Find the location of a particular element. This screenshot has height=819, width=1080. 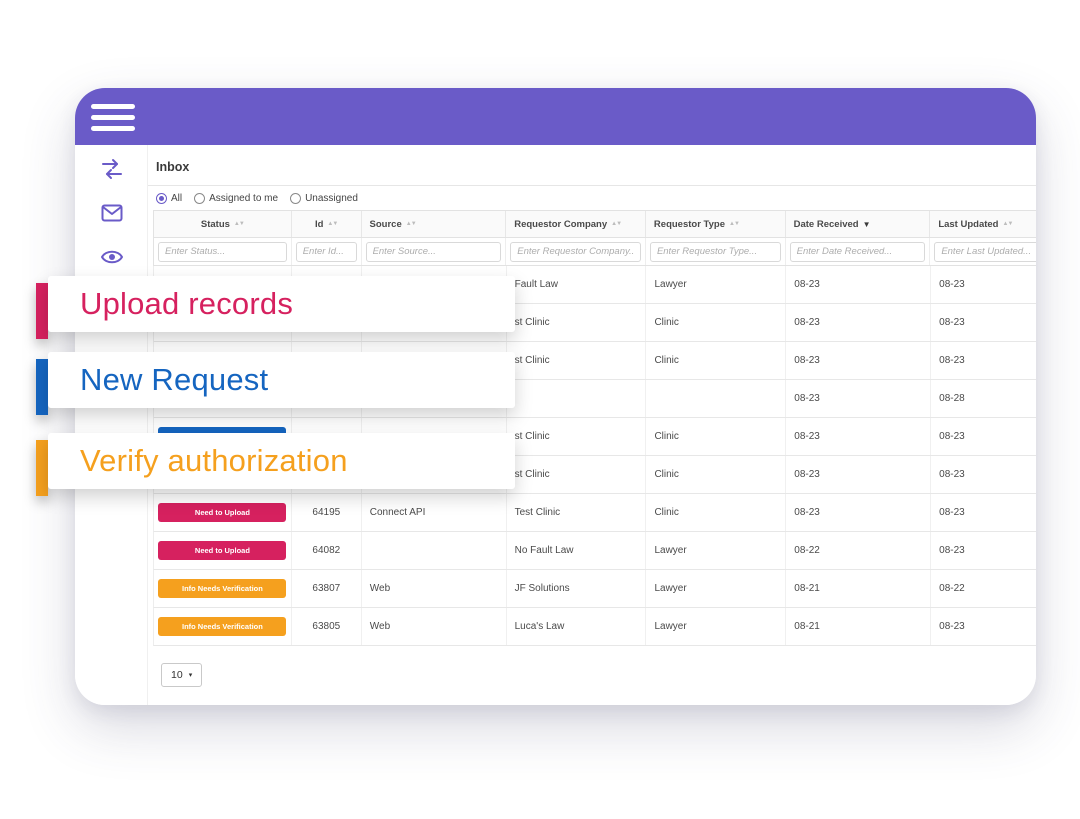

column-header-requestor-type: Requestor Type ▲▼ is located at coordinates (716, 224).